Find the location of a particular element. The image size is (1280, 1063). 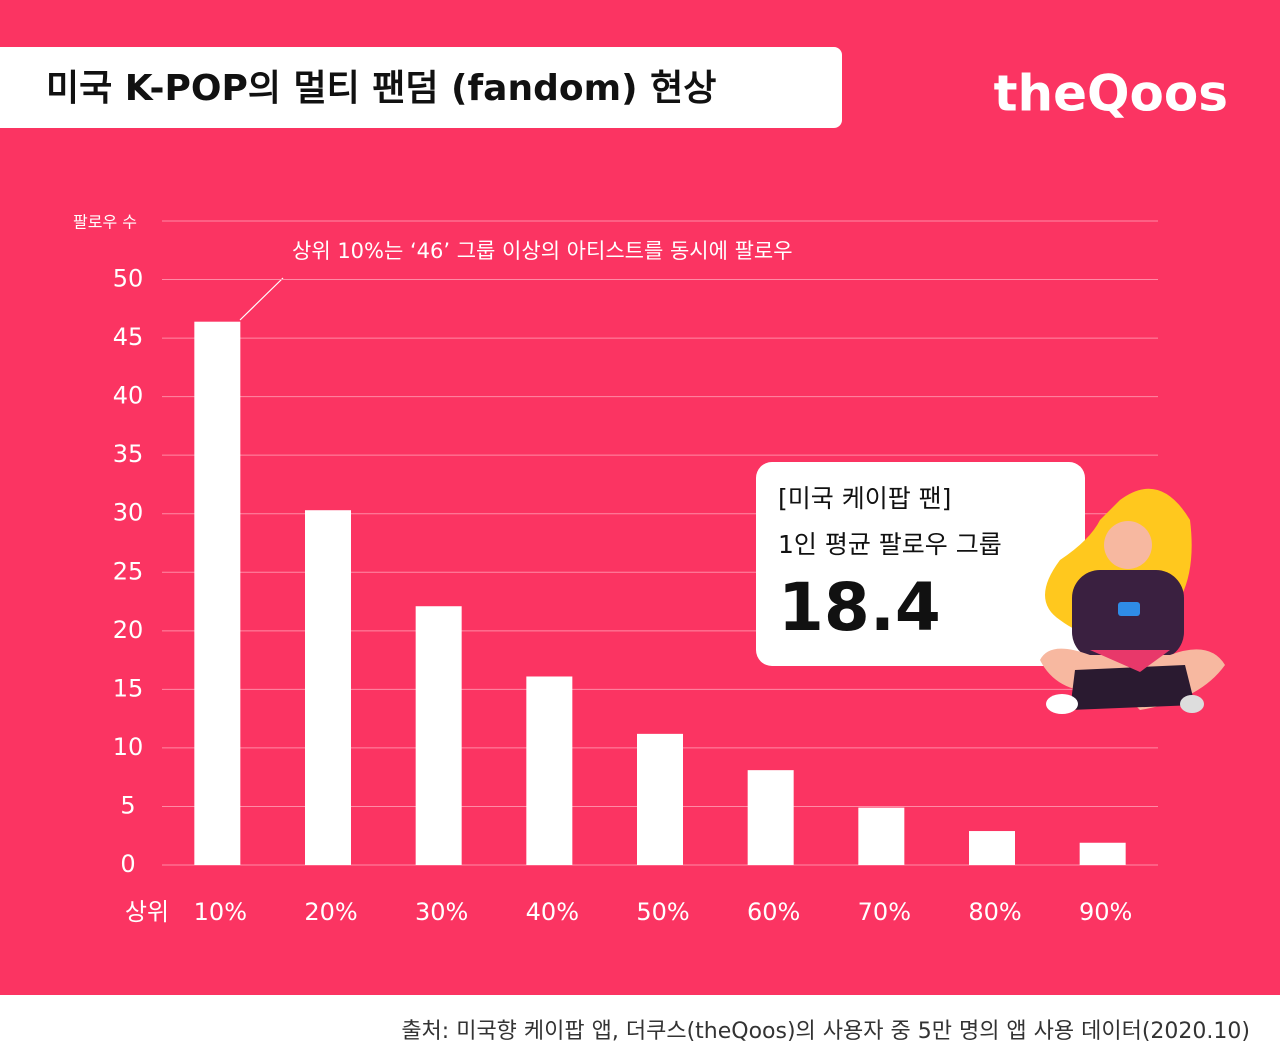

callout-box is located at coordinates (920, 564).